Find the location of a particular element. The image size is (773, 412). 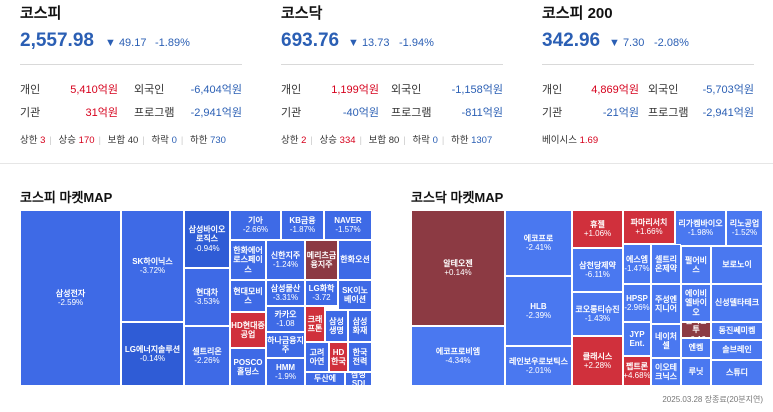

index-title: 코스피 200 is located at coordinates (577, 13).